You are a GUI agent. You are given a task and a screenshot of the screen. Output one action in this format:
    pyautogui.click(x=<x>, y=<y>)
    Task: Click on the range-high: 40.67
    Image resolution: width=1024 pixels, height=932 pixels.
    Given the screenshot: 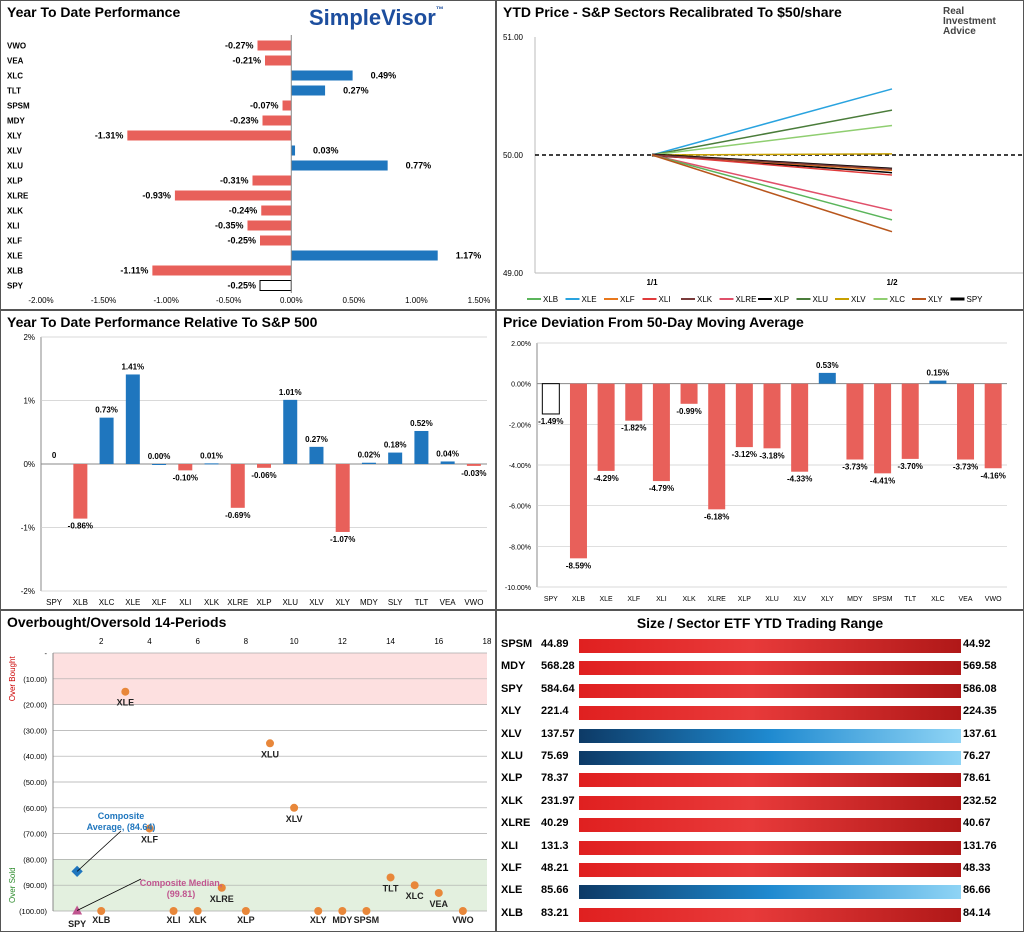 What is the action you would take?
    pyautogui.click(x=977, y=823)
    